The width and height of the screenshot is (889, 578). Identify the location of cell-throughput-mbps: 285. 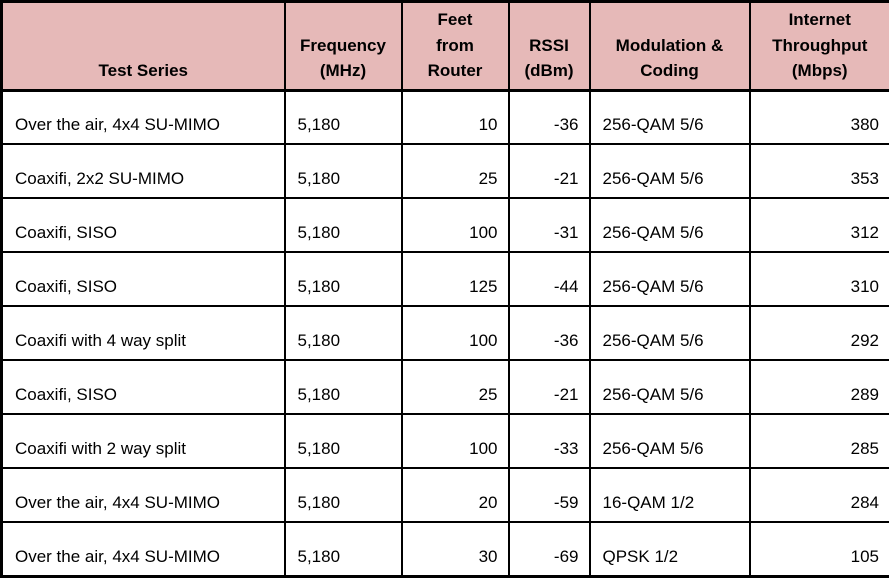
(819, 441).